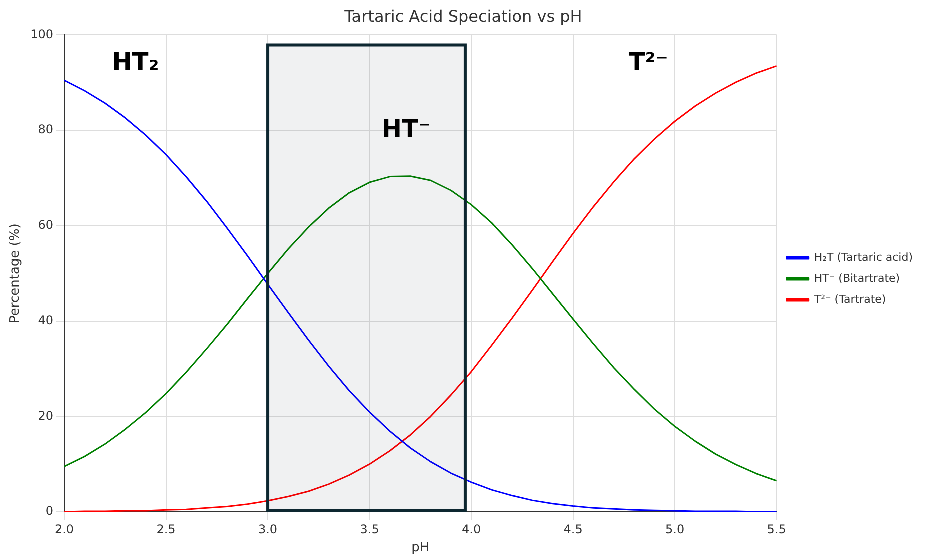 The height and width of the screenshot is (558, 935). What do you see at coordinates (421, 548) in the screenshot?
I see `x-axis-title: pH` at bounding box center [421, 548].